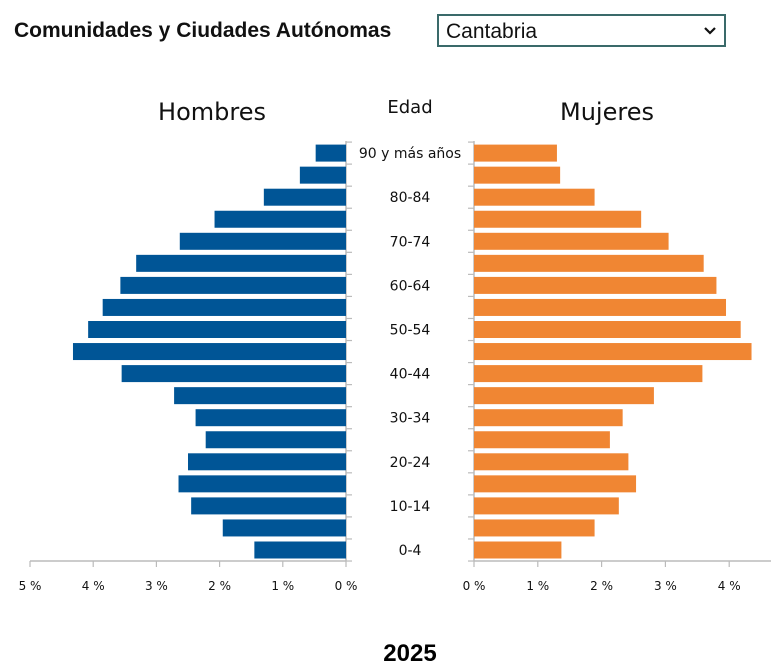 This screenshot has height=668, width=773. I want to click on age-label: 30-34, so click(410, 419).